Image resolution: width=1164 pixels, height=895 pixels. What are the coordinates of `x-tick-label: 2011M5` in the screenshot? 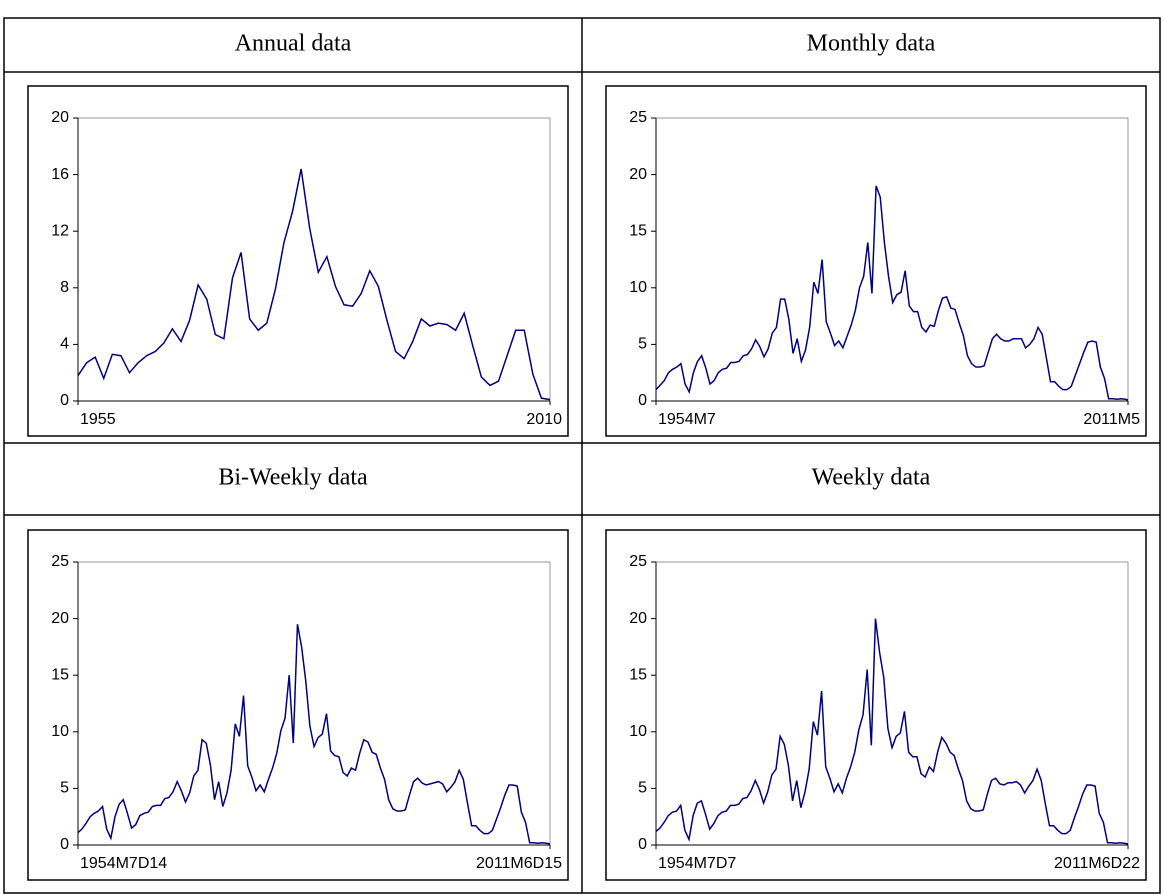 It's located at (1111, 419).